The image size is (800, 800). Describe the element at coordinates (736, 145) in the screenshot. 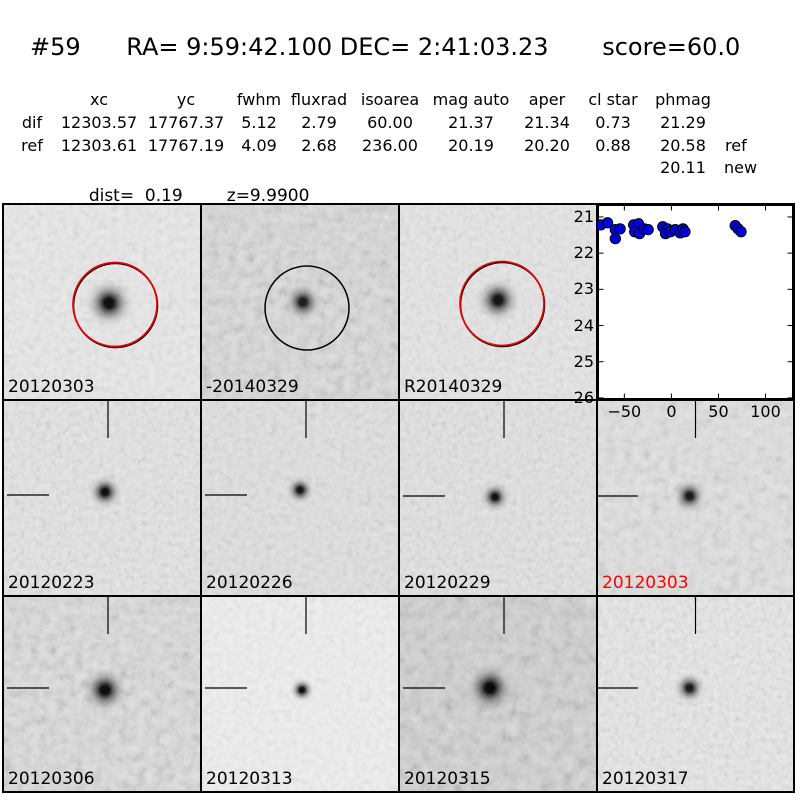

I see `ref-suffix: ref` at that location.